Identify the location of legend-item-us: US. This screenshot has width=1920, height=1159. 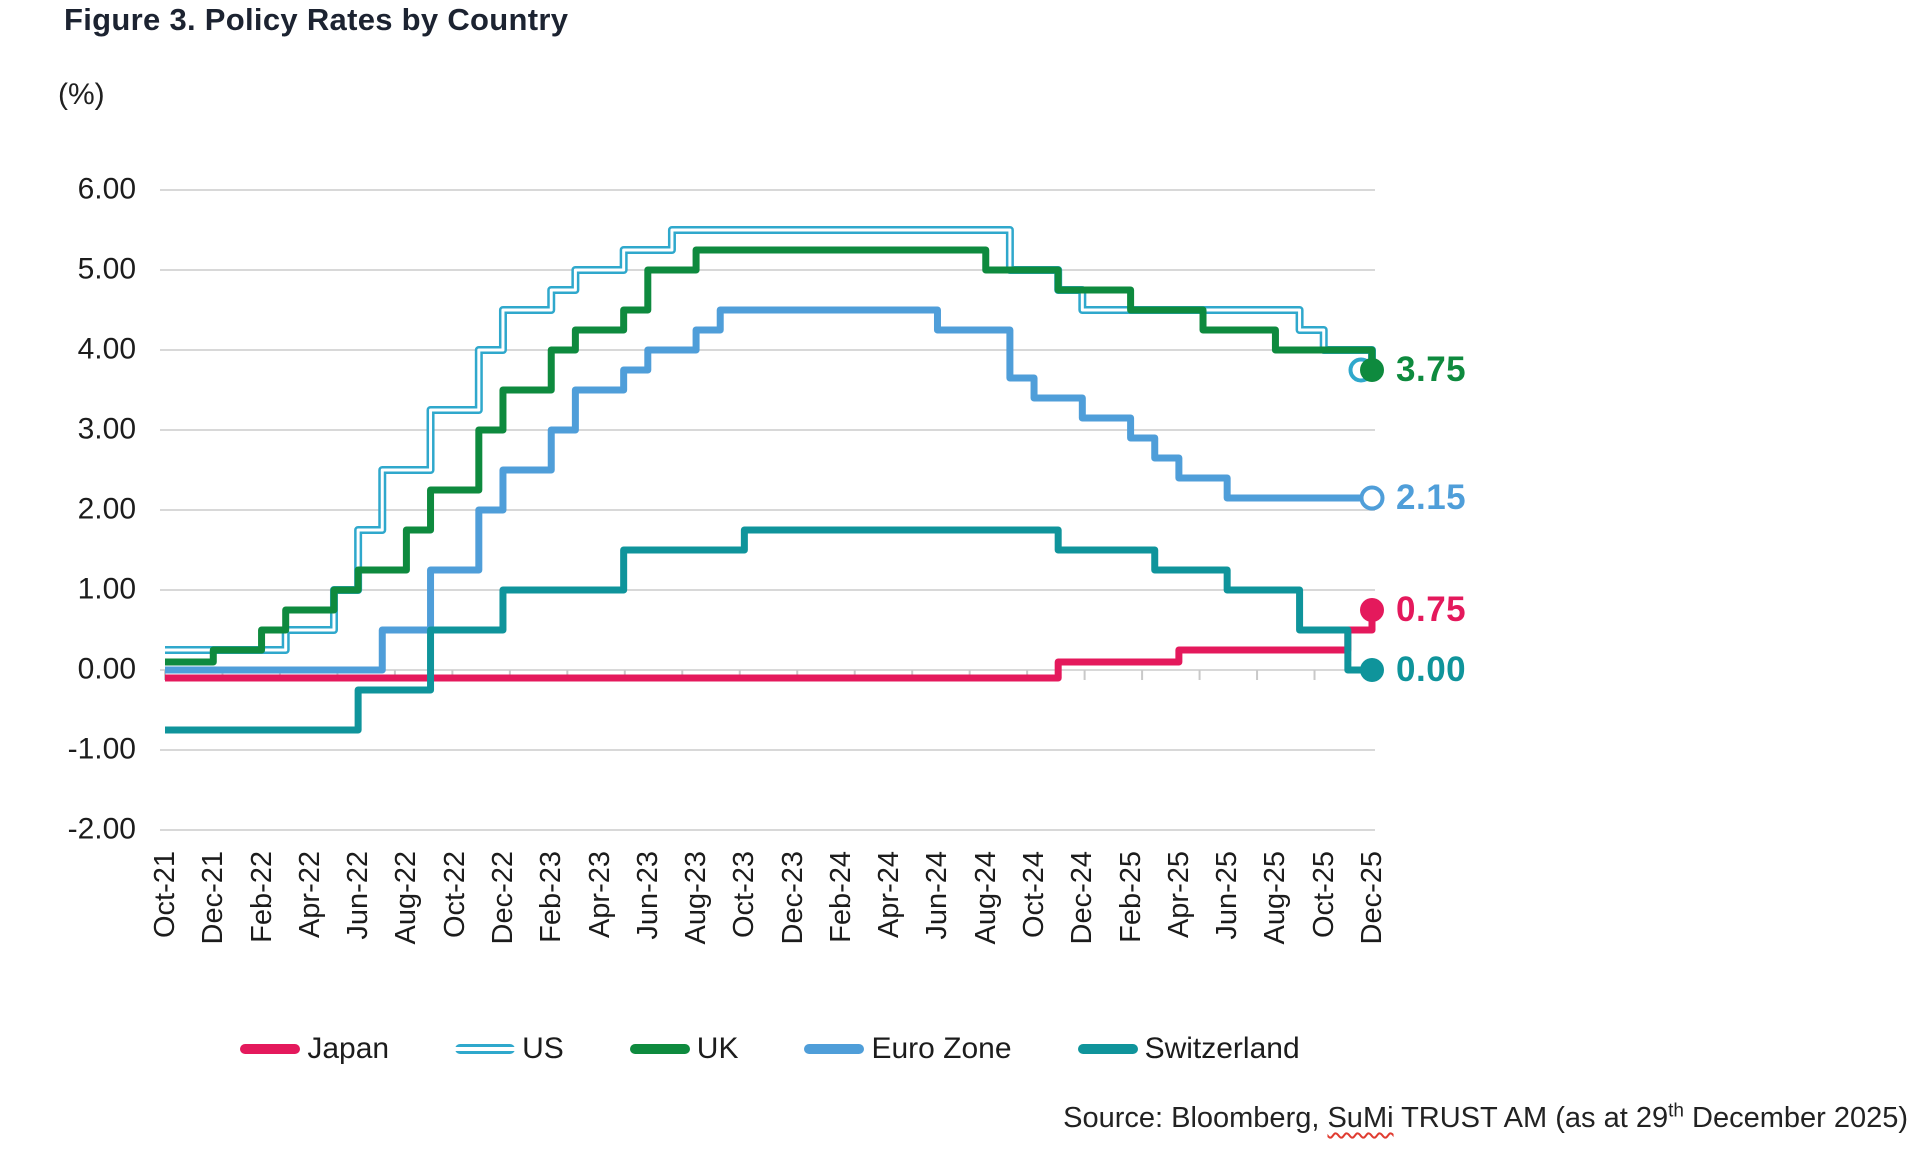
(509, 1049).